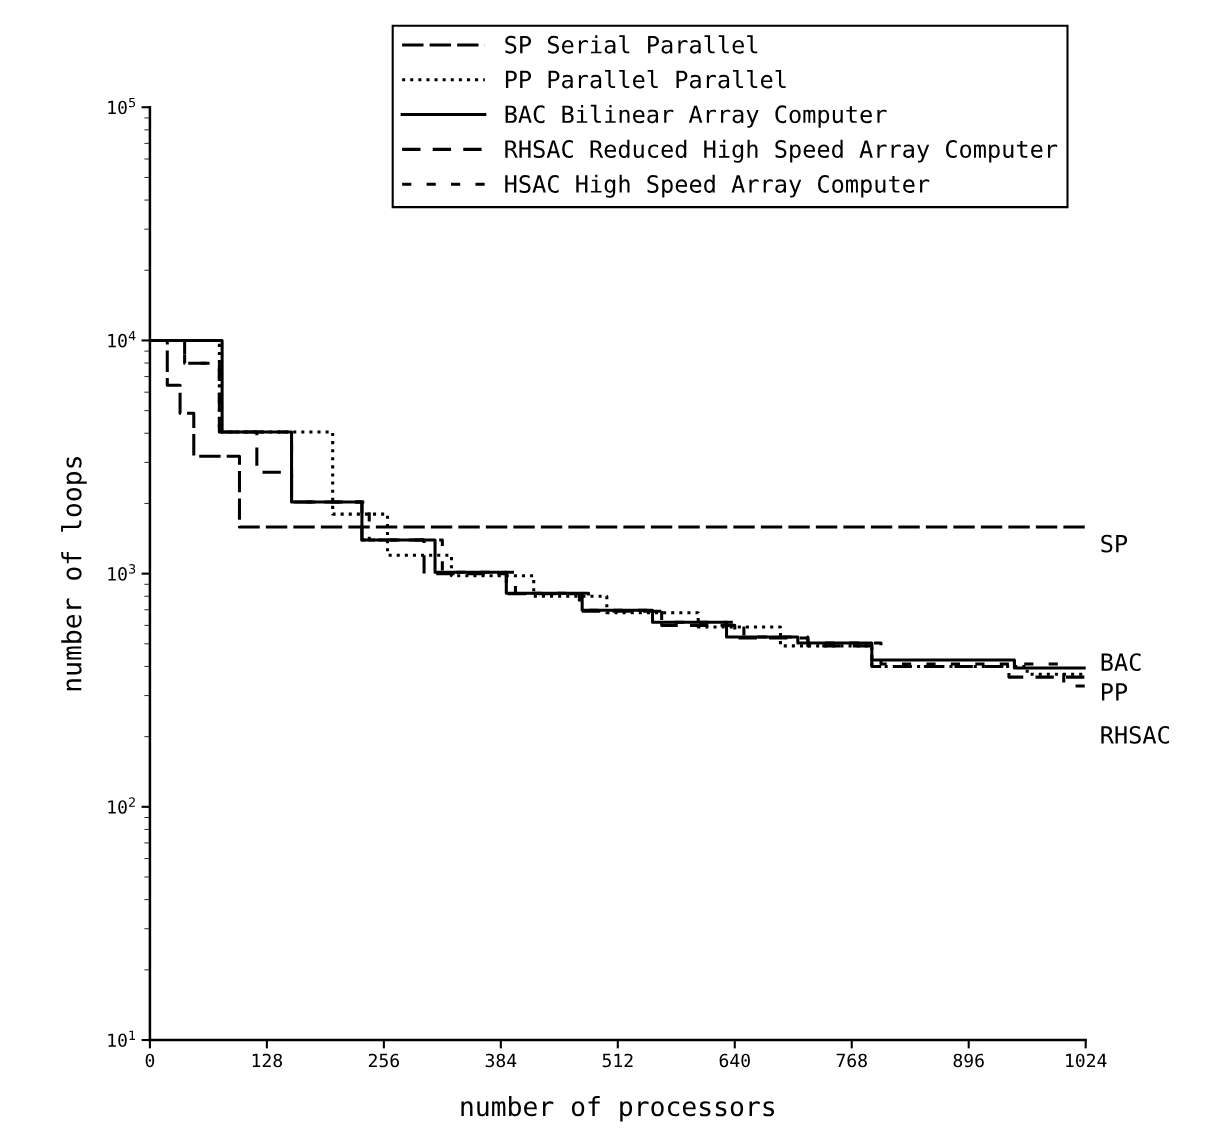 This screenshot has height=1141, width=1209. Describe the element at coordinates (122, 572) in the screenshot. I see `y-tick-label: 10$^{3}$` at that location.